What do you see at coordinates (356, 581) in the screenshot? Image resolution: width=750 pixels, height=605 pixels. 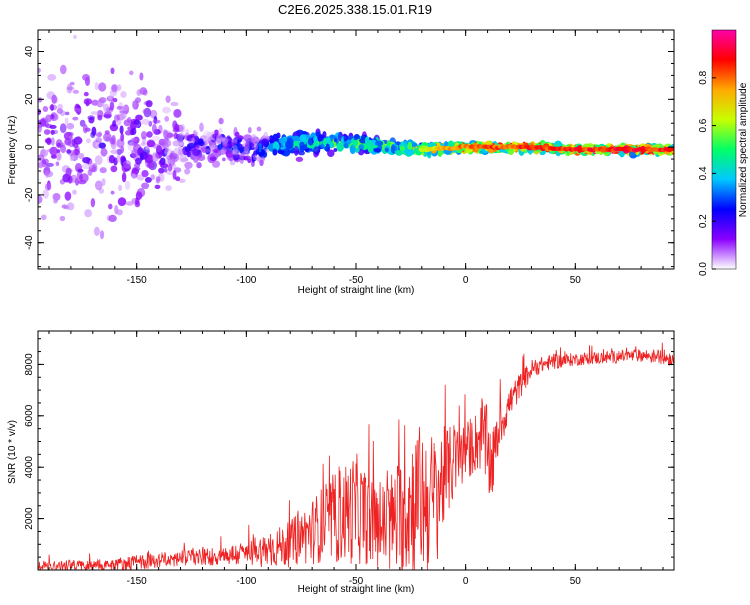 I see `snr-x-tick-label: -50` at bounding box center [356, 581].